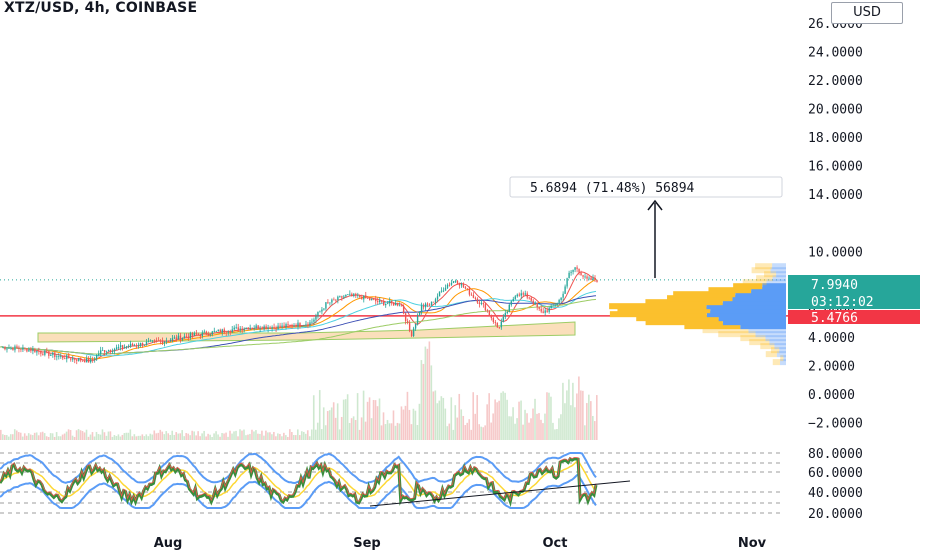 The height and width of the screenshot is (550, 932). What do you see at coordinates (168, 543) in the screenshot?
I see `time-axis-label: Aug` at bounding box center [168, 543].